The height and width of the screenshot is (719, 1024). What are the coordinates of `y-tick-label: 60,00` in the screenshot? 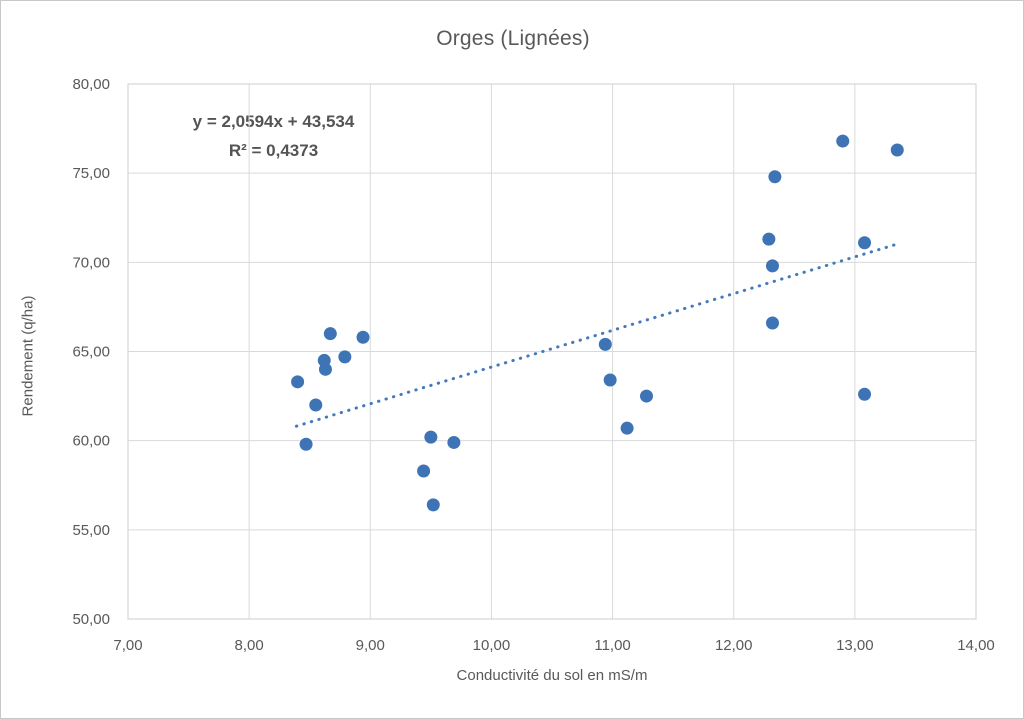 It's located at (91, 441).